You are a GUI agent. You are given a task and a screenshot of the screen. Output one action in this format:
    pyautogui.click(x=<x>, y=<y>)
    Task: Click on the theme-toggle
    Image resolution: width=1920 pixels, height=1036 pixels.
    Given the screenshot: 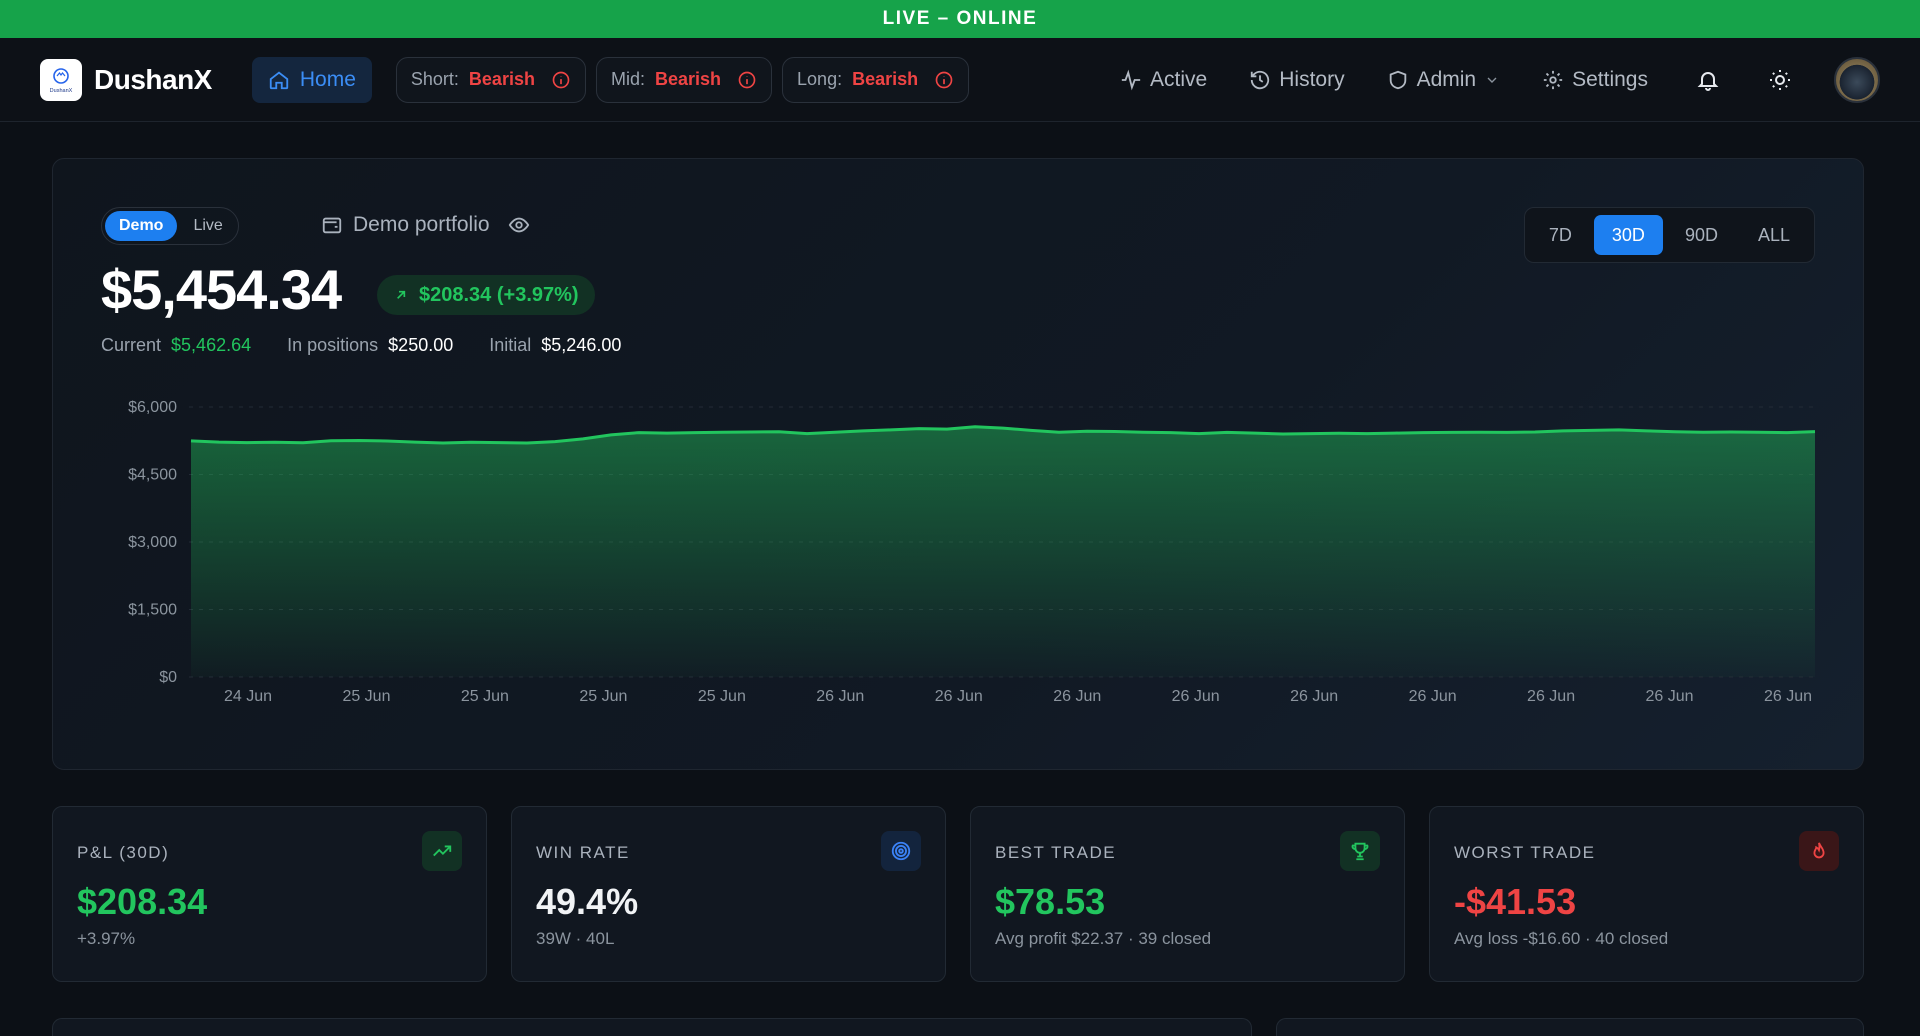 What is the action you would take?
    pyautogui.click(x=1780, y=80)
    